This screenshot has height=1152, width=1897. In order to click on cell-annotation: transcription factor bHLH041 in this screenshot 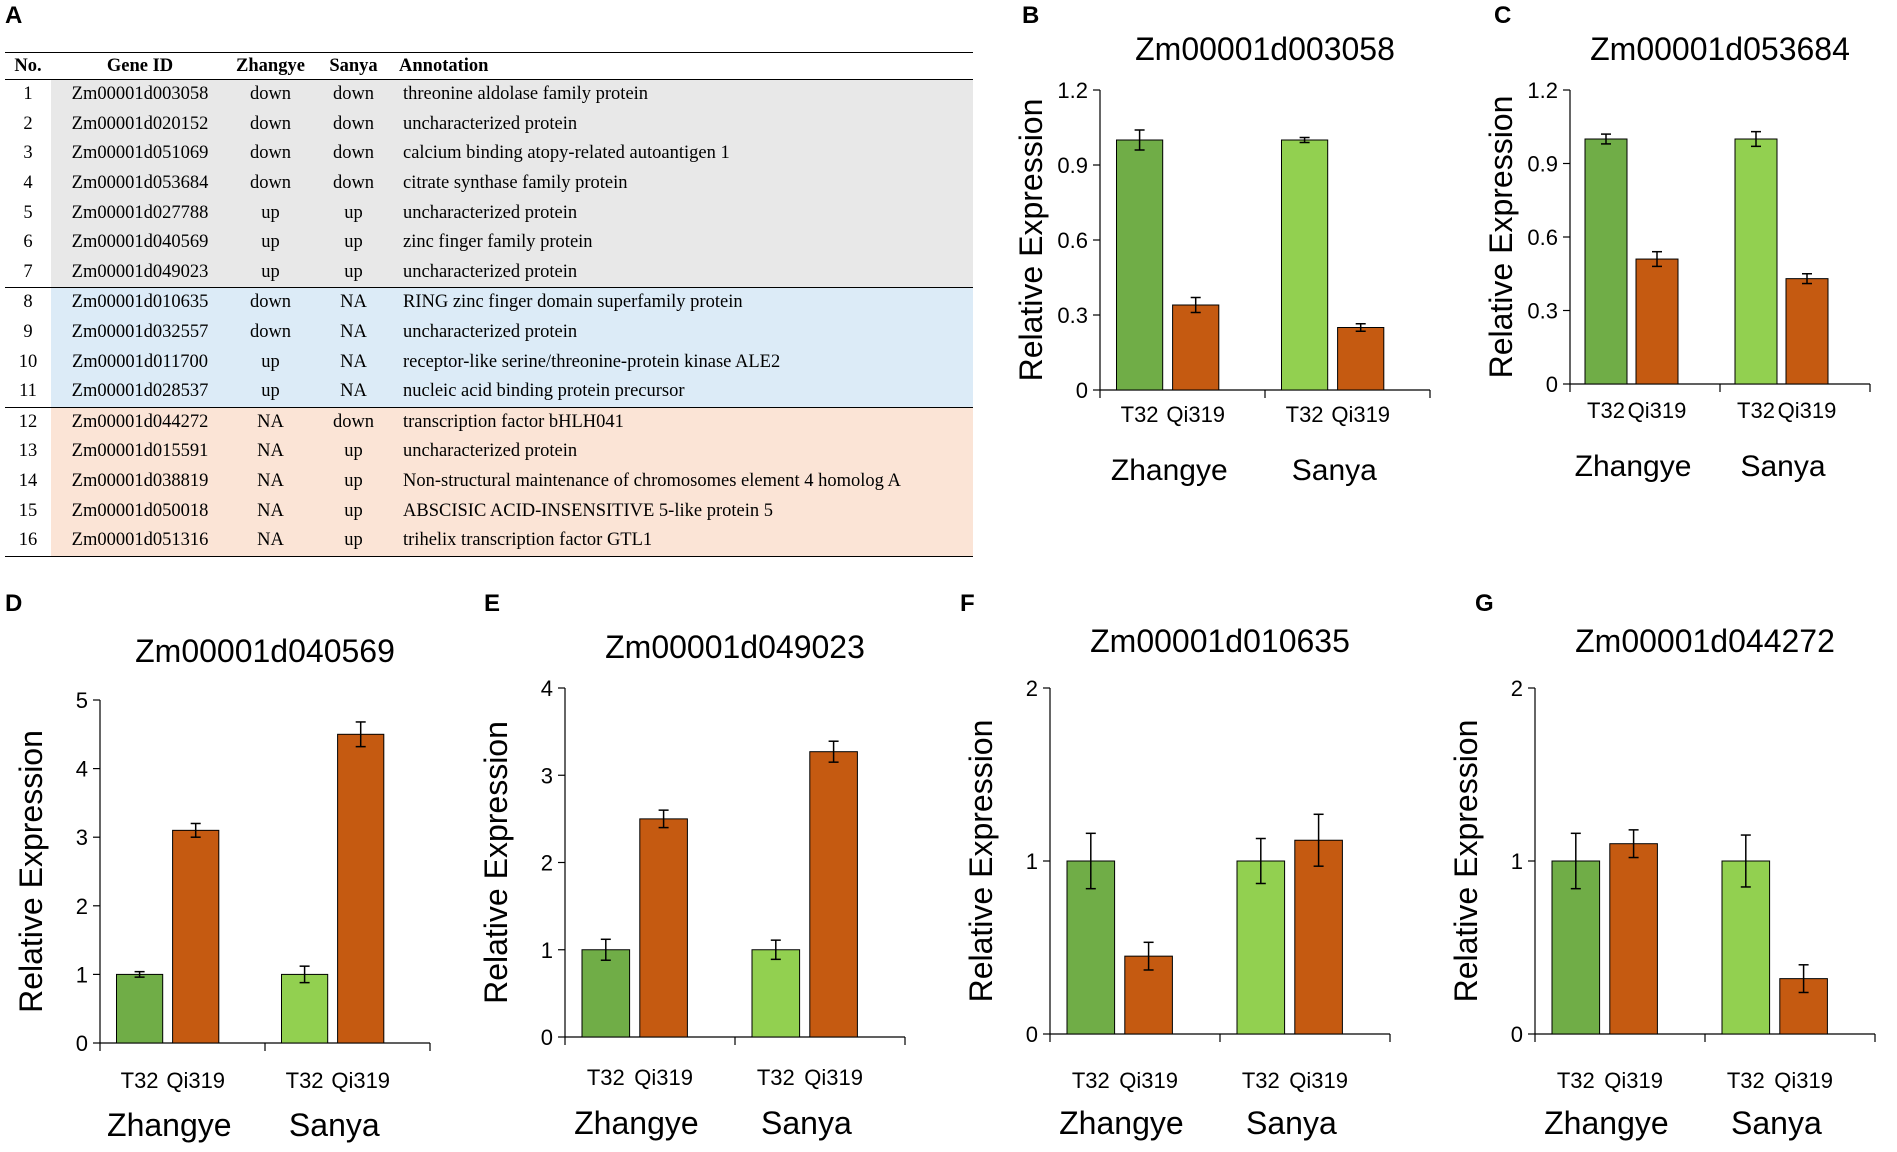, I will do `click(684, 422)`.